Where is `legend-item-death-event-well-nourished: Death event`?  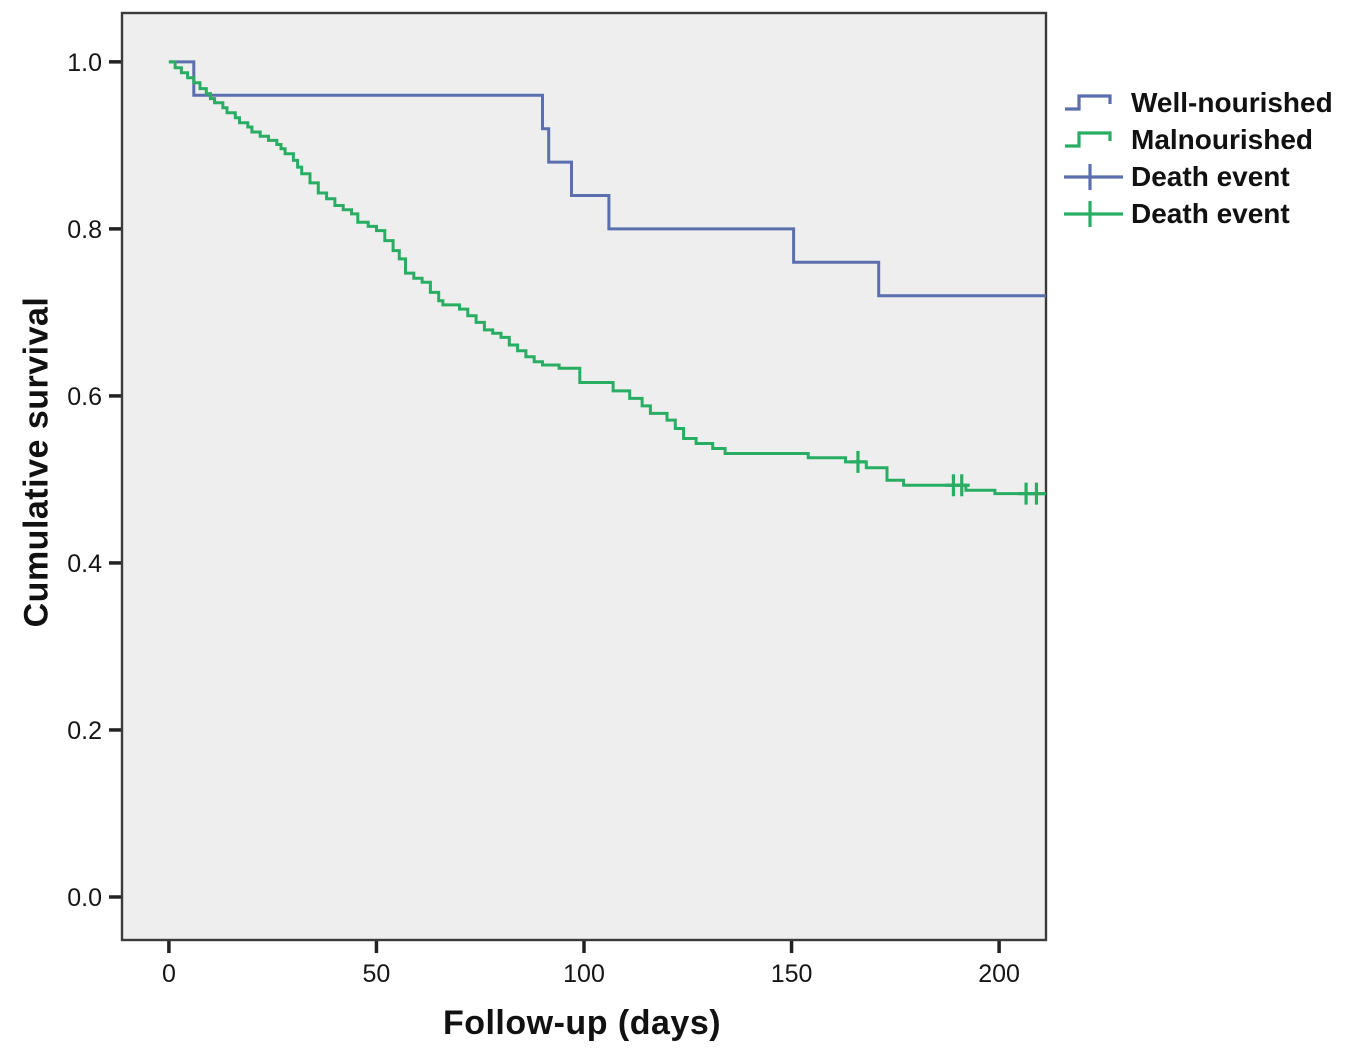 legend-item-death-event-well-nourished: Death event is located at coordinates (1197, 176).